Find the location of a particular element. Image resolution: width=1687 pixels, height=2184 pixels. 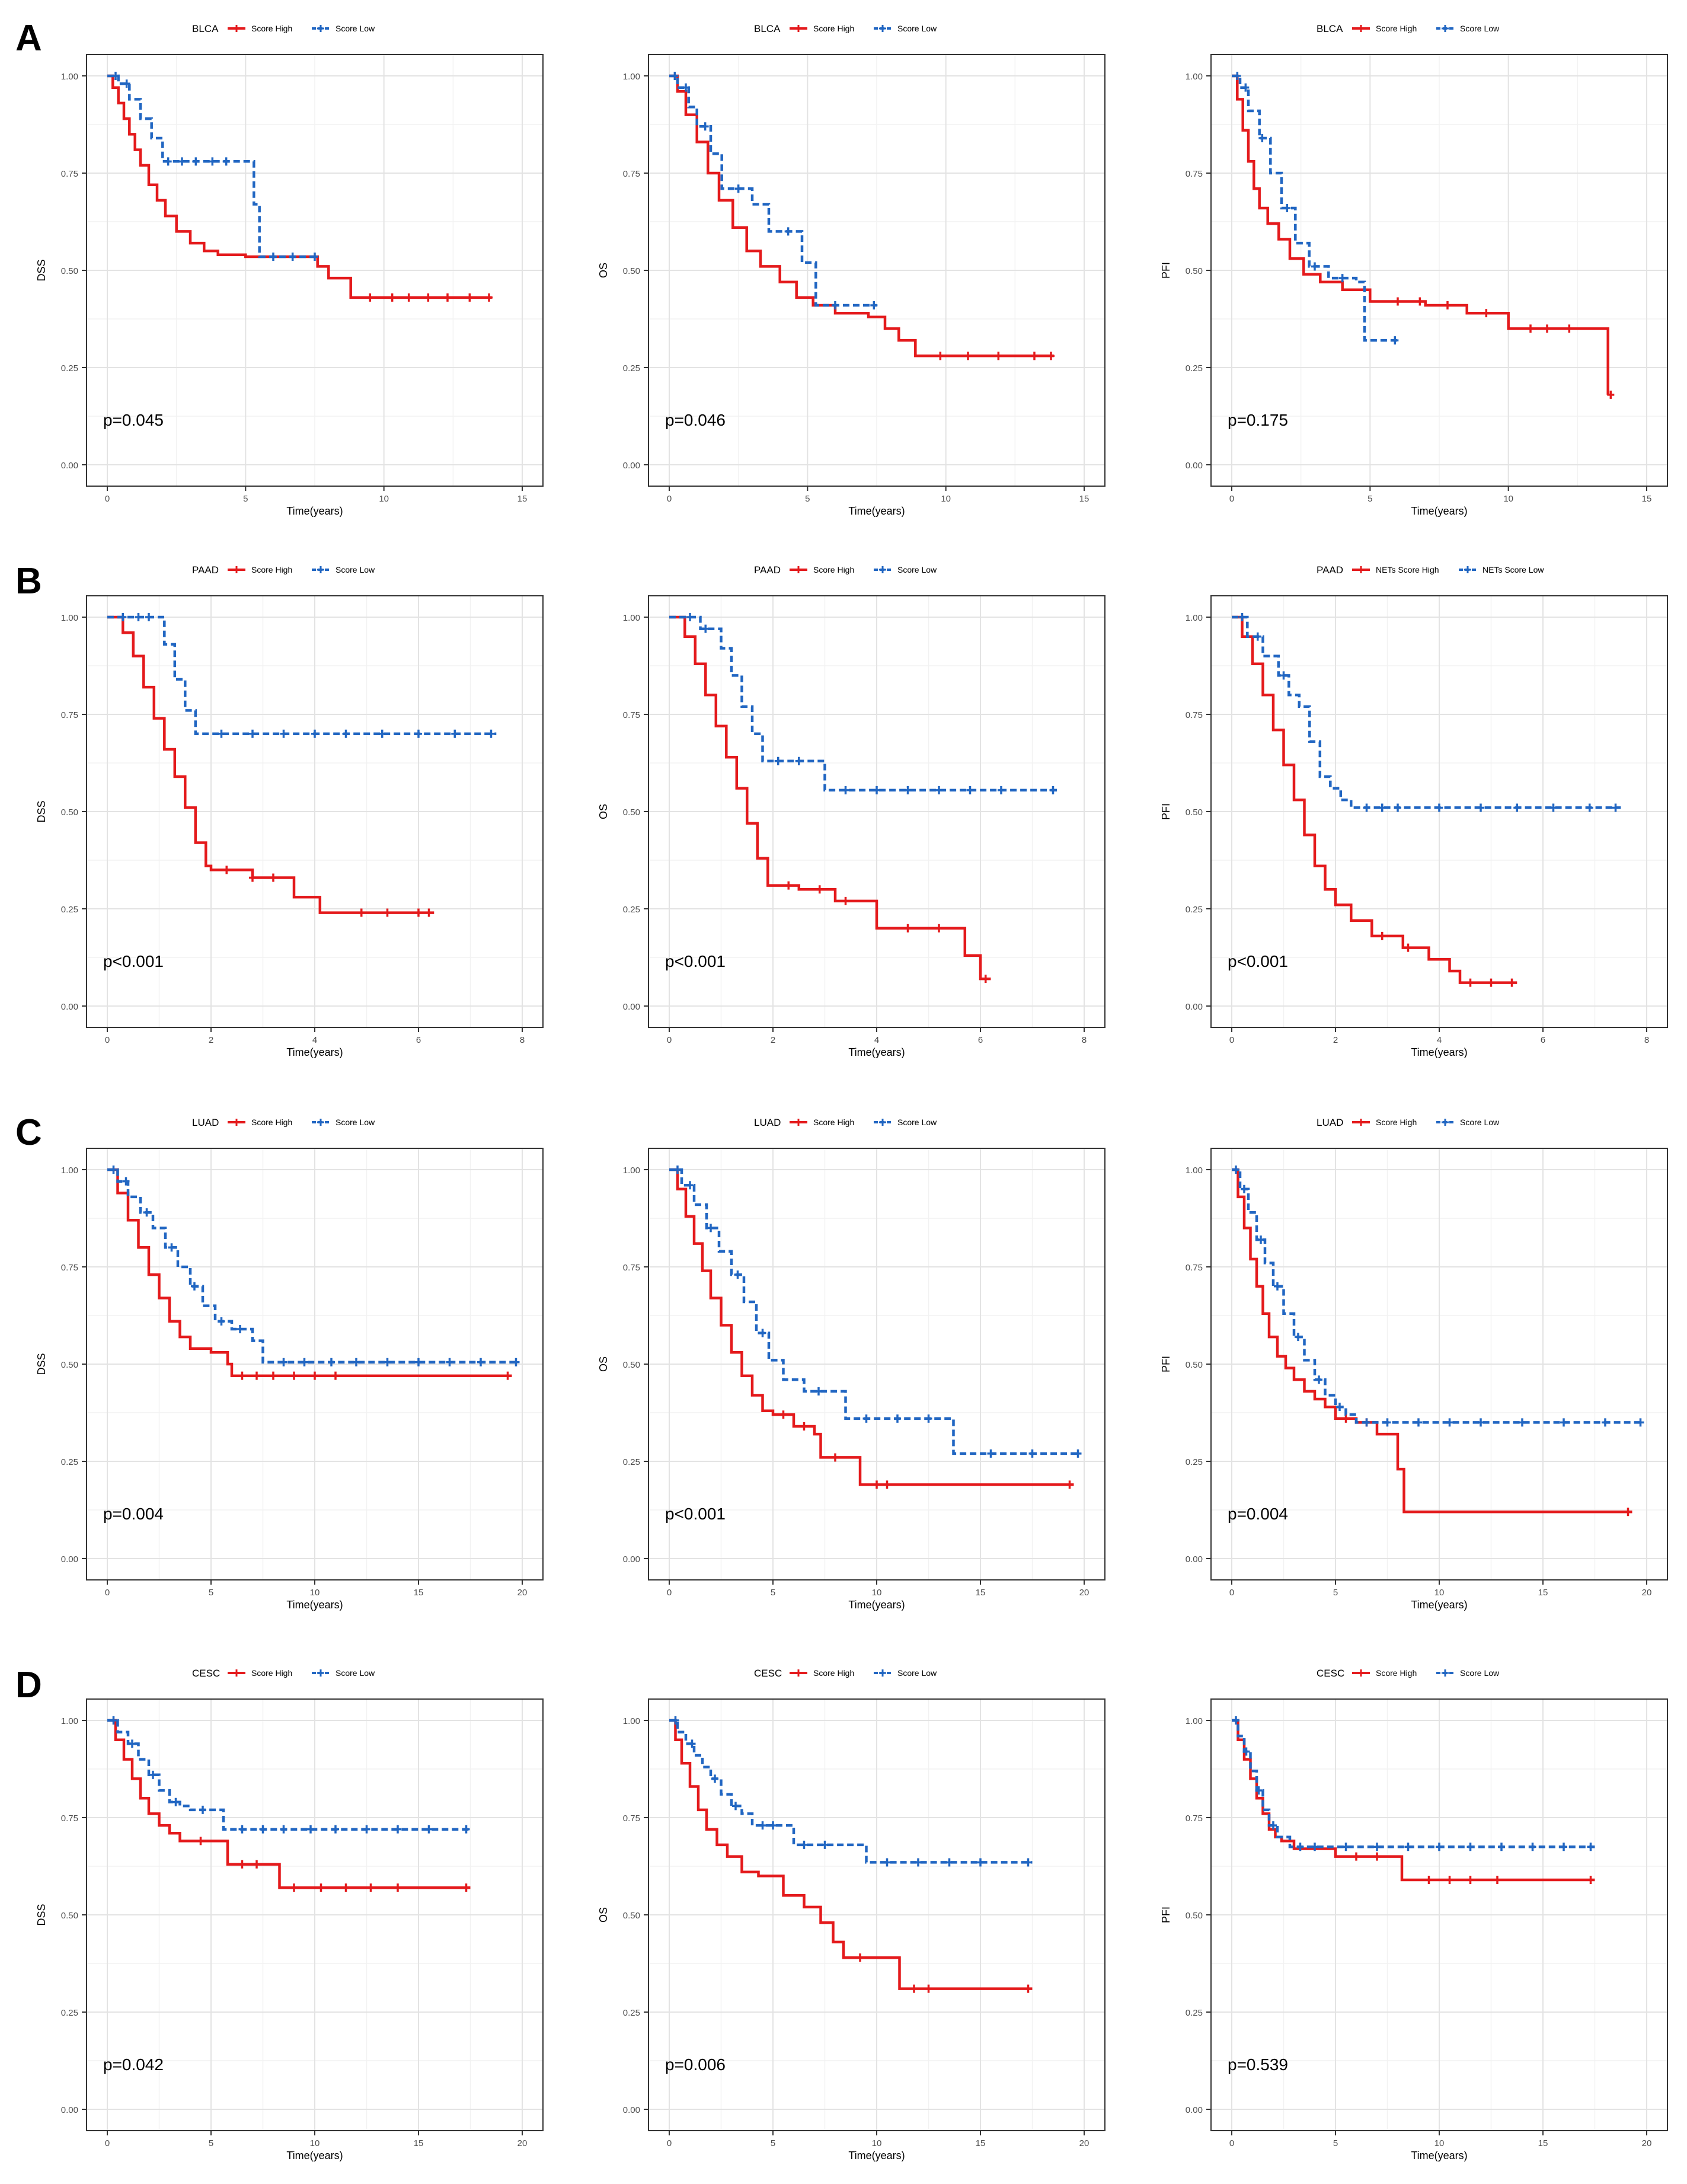

row-letter-a: A is located at coordinates (28, 38).